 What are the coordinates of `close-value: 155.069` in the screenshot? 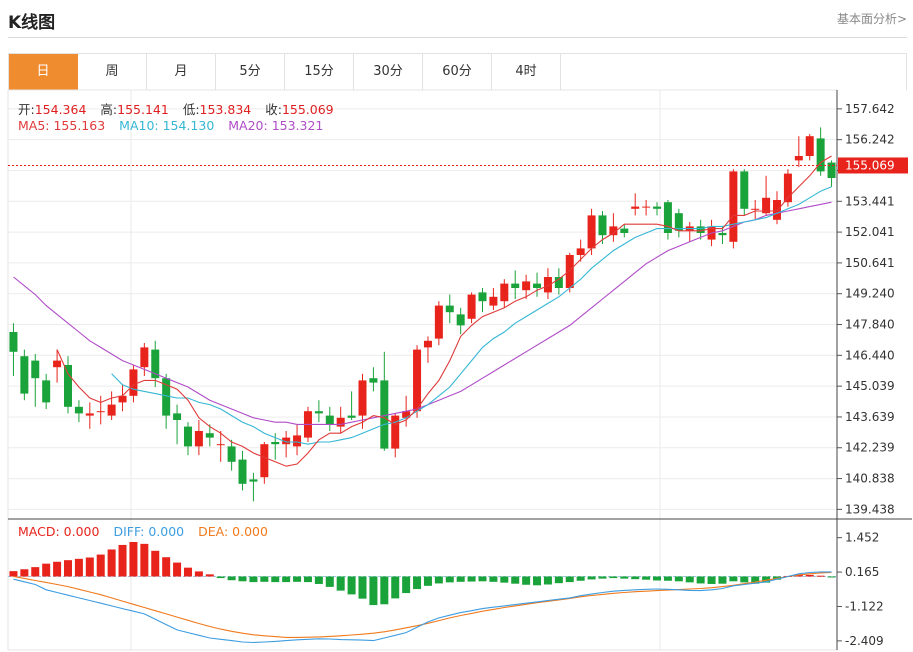 It's located at (307, 109).